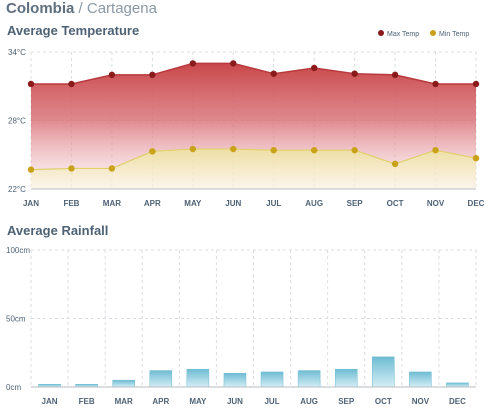 The width and height of the screenshot is (490, 410). What do you see at coordinates (16, 319) in the screenshot?
I see `y-tick-label: 50cm` at bounding box center [16, 319].